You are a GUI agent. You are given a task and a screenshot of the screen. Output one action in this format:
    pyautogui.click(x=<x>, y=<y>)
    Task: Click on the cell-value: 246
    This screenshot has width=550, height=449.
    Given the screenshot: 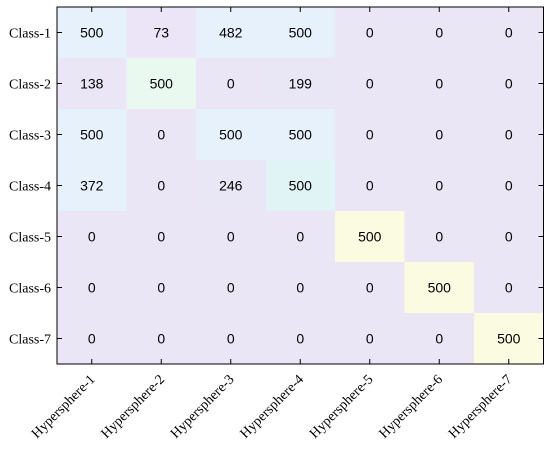 What is the action you would take?
    pyautogui.click(x=231, y=186)
    